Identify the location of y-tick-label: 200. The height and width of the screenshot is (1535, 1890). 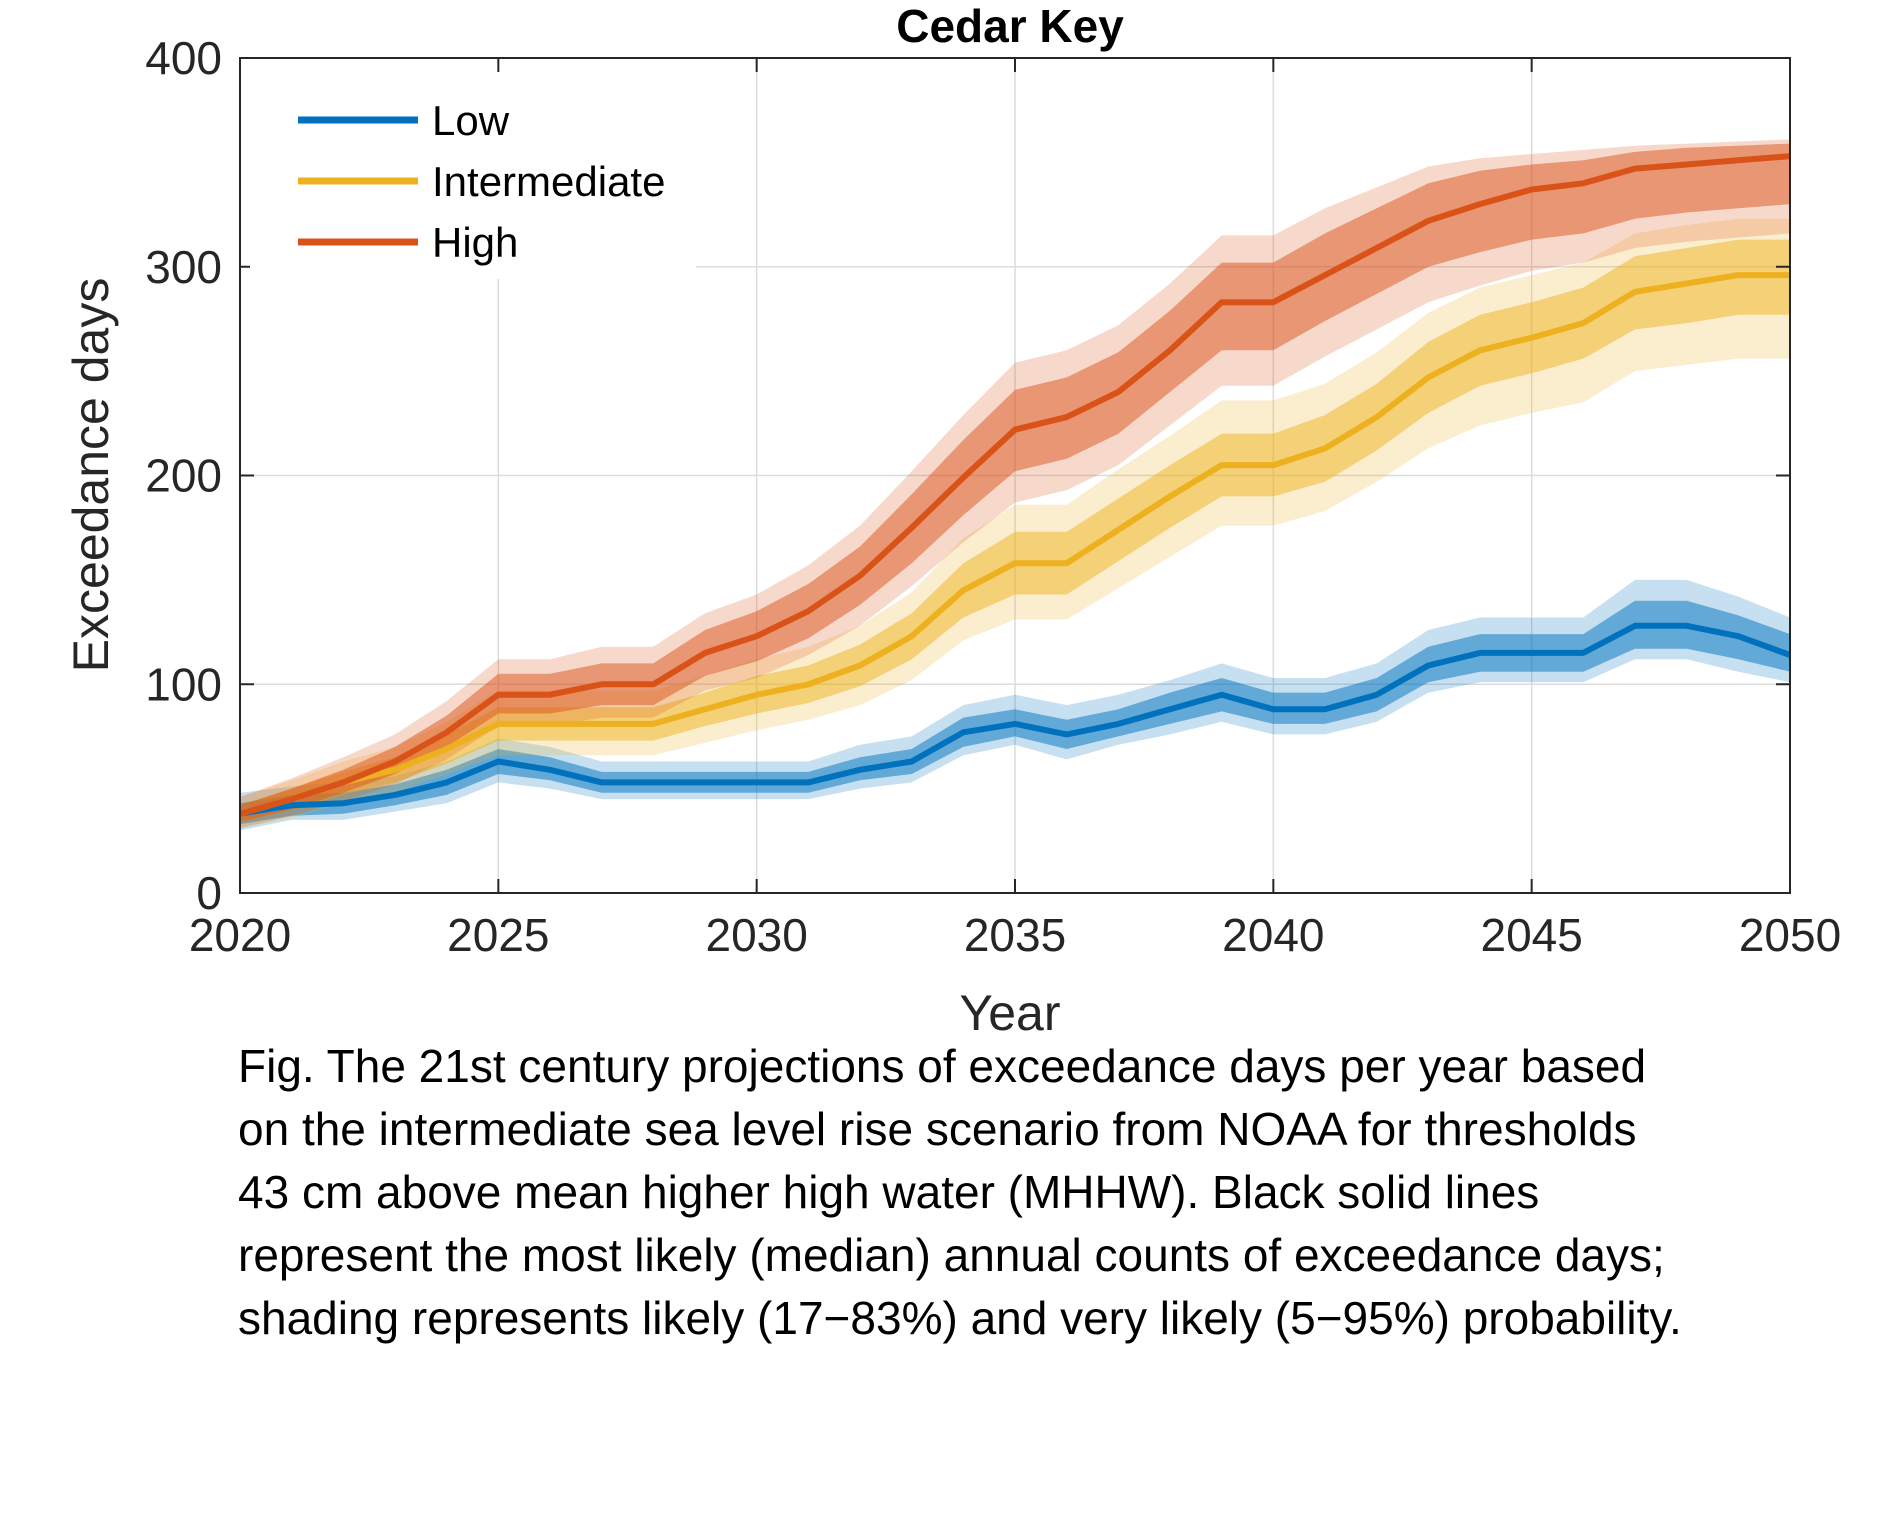
(183, 476).